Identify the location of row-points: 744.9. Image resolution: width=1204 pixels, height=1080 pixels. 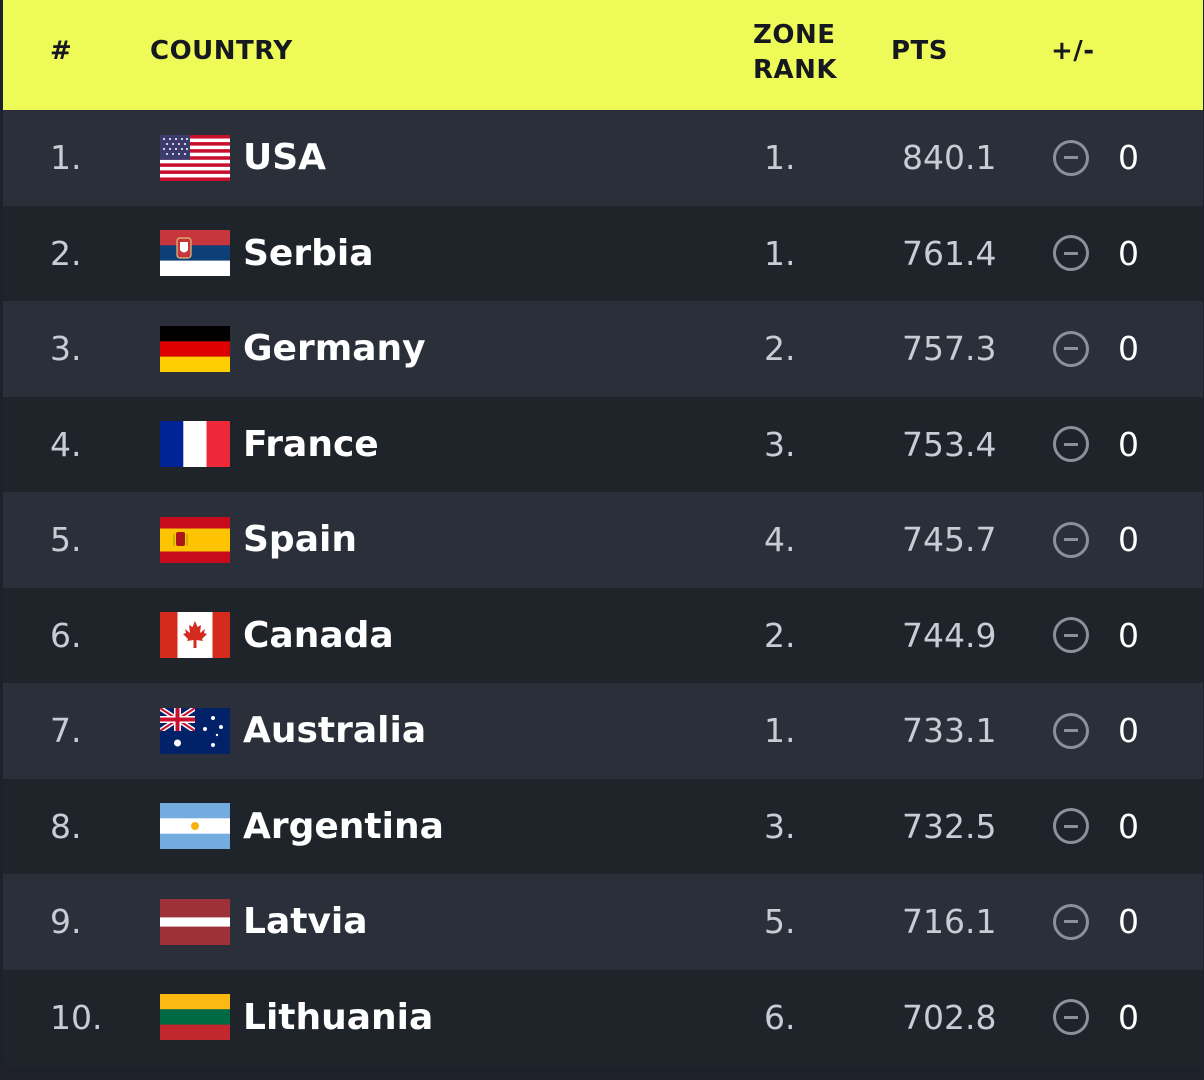
(949, 635).